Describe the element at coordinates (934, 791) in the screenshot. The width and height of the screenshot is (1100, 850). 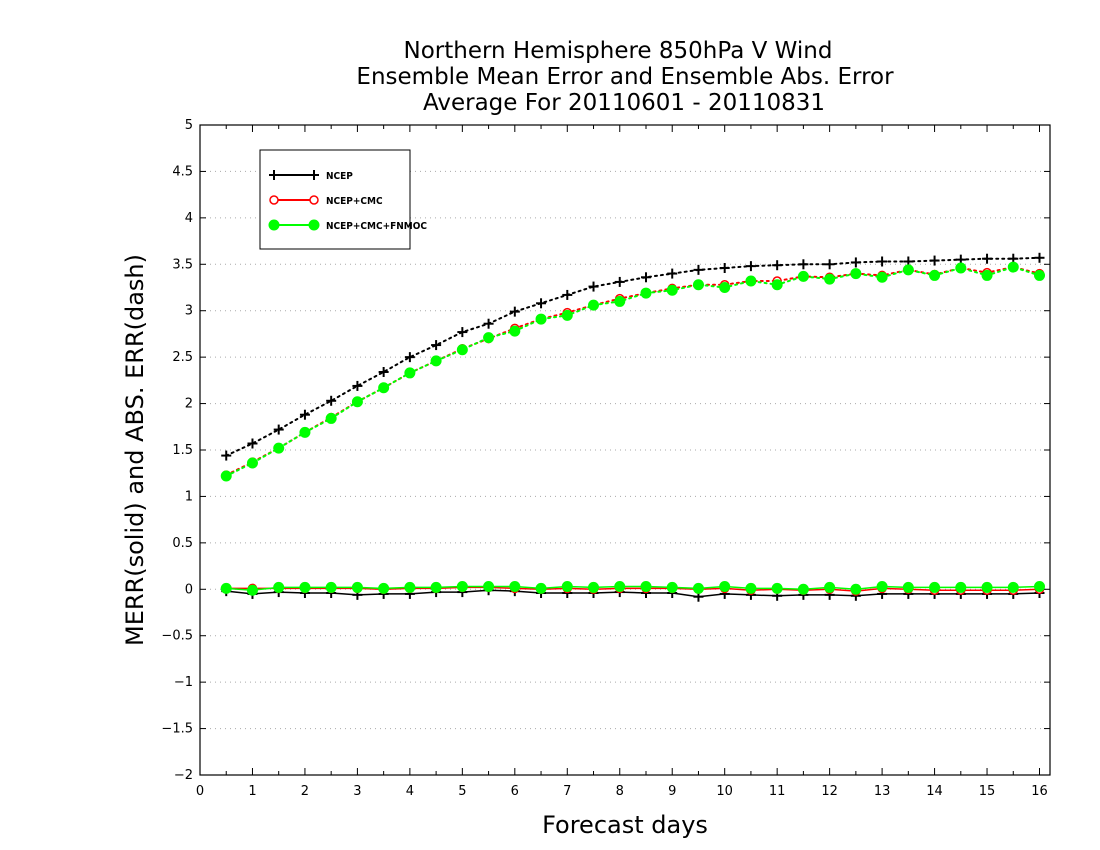
I see `x-tick-label: 14` at that location.